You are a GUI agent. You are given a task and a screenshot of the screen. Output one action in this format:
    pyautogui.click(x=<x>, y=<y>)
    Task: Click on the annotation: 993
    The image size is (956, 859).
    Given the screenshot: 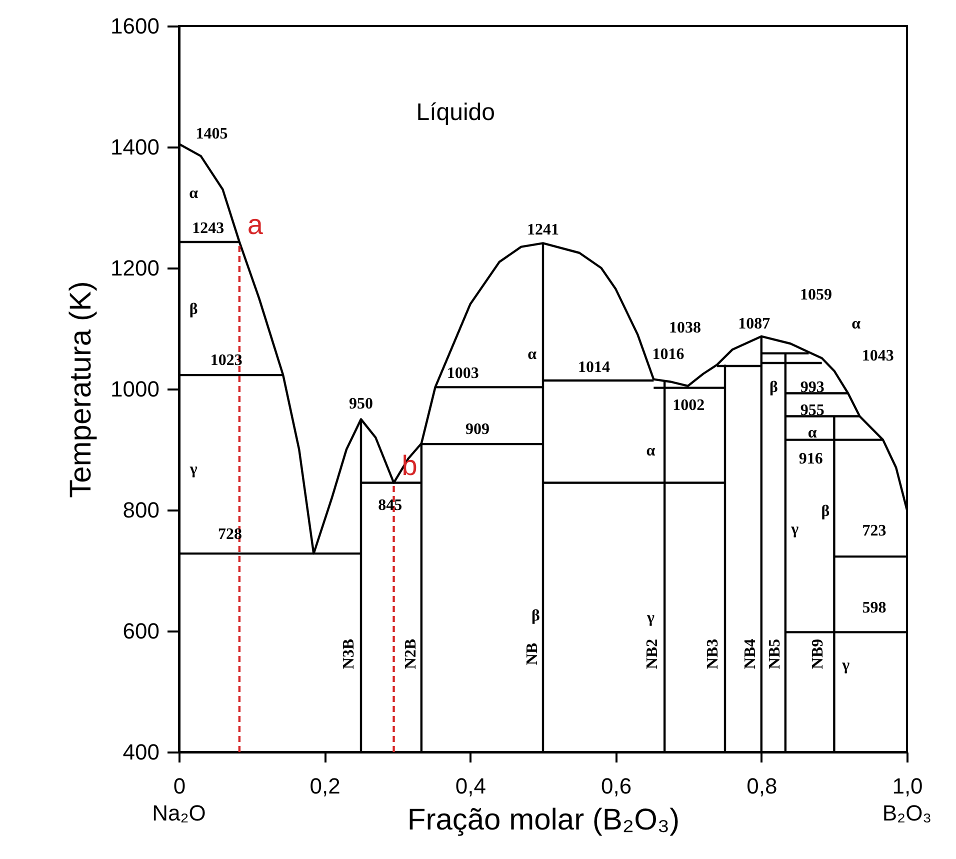 What is the action you would take?
    pyautogui.click(x=812, y=387)
    